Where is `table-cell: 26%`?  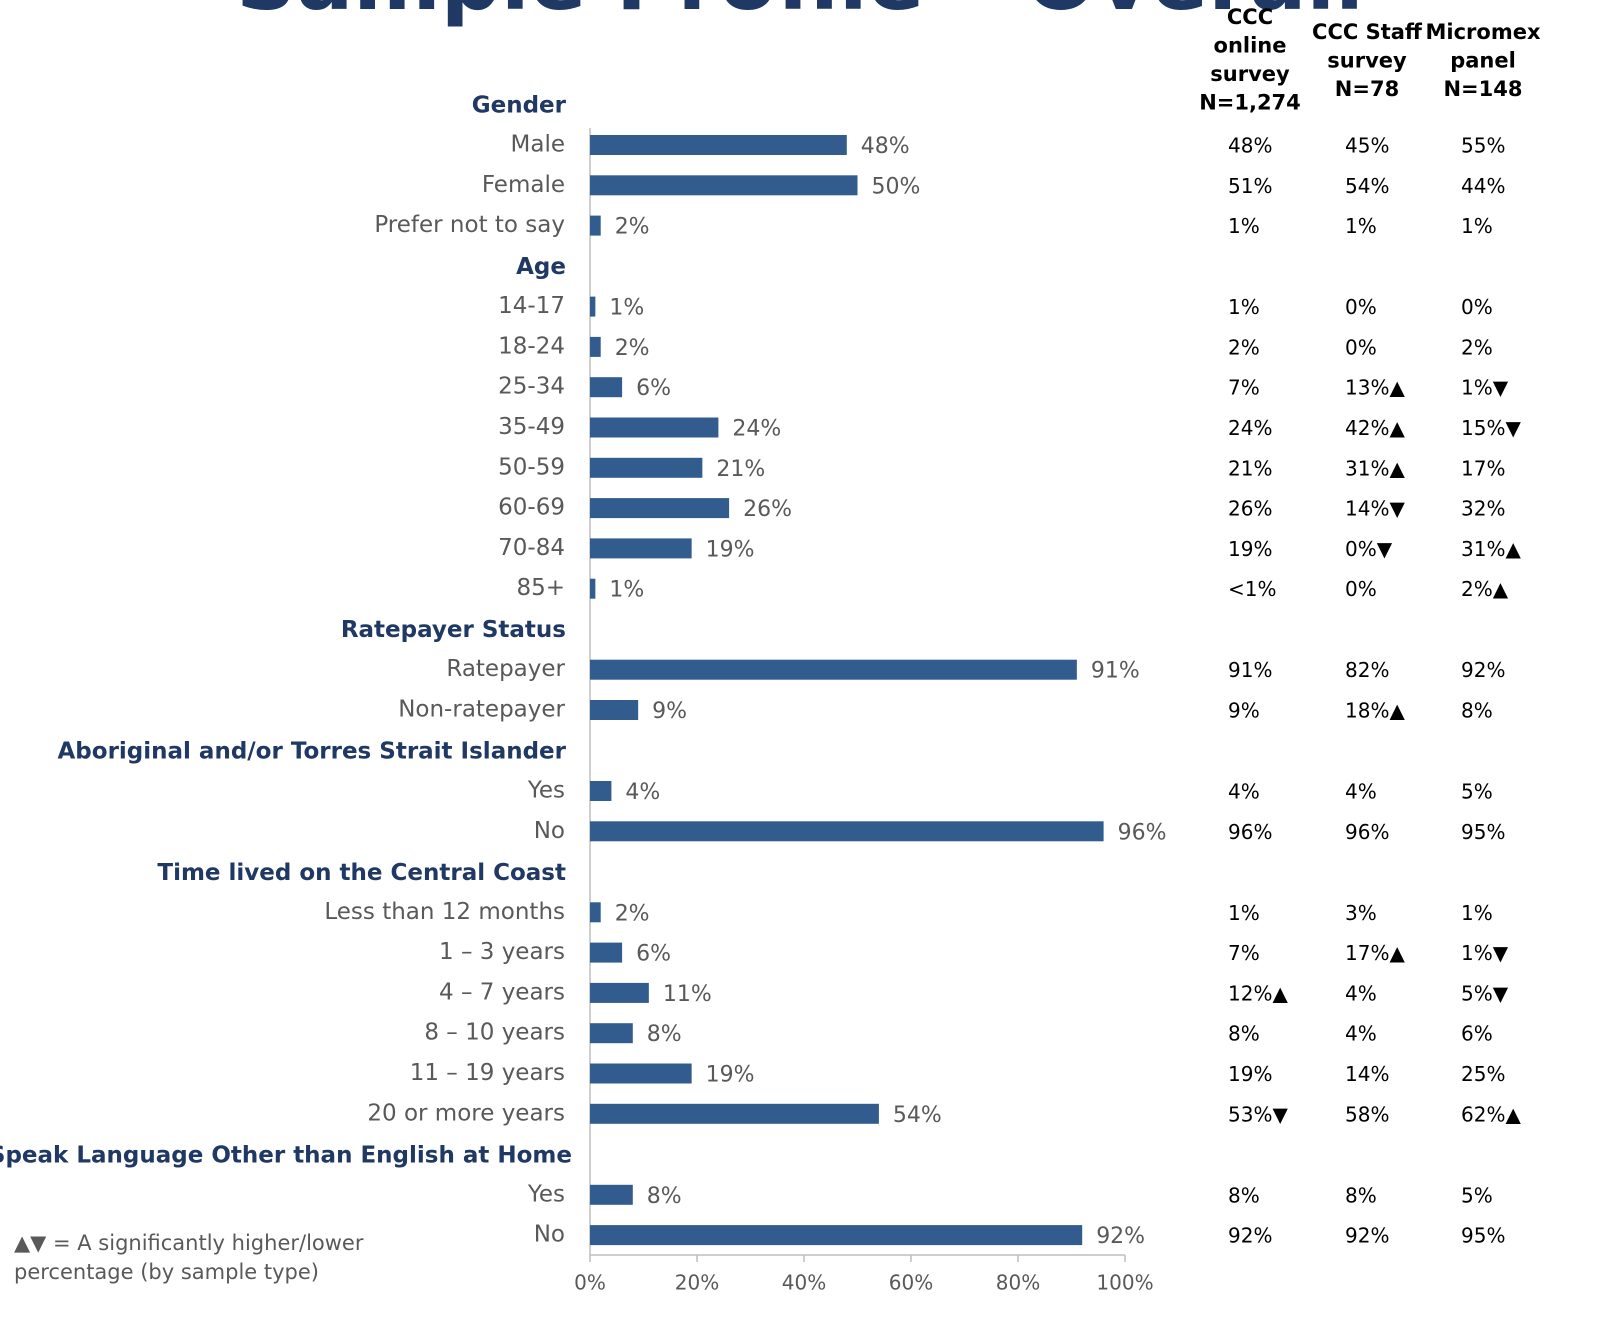
table-cell: 26% is located at coordinates (1250, 509).